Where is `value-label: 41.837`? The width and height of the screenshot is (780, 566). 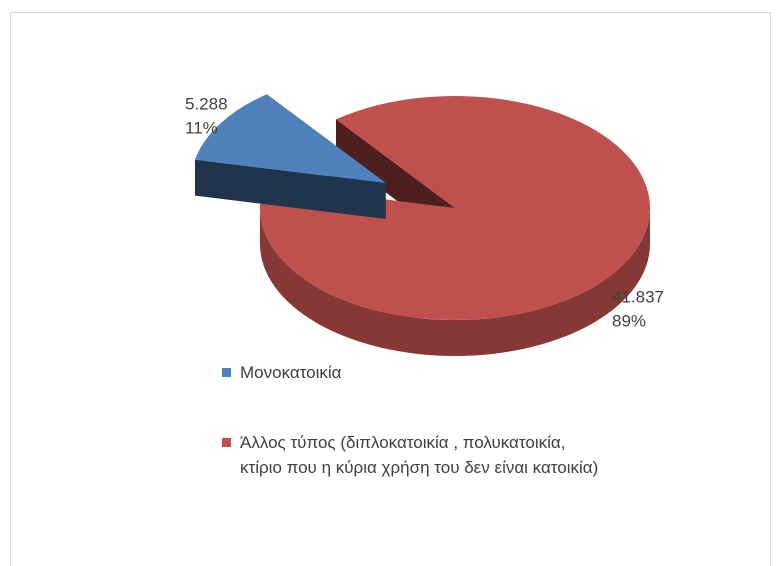
value-label: 41.837 is located at coordinates (638, 296).